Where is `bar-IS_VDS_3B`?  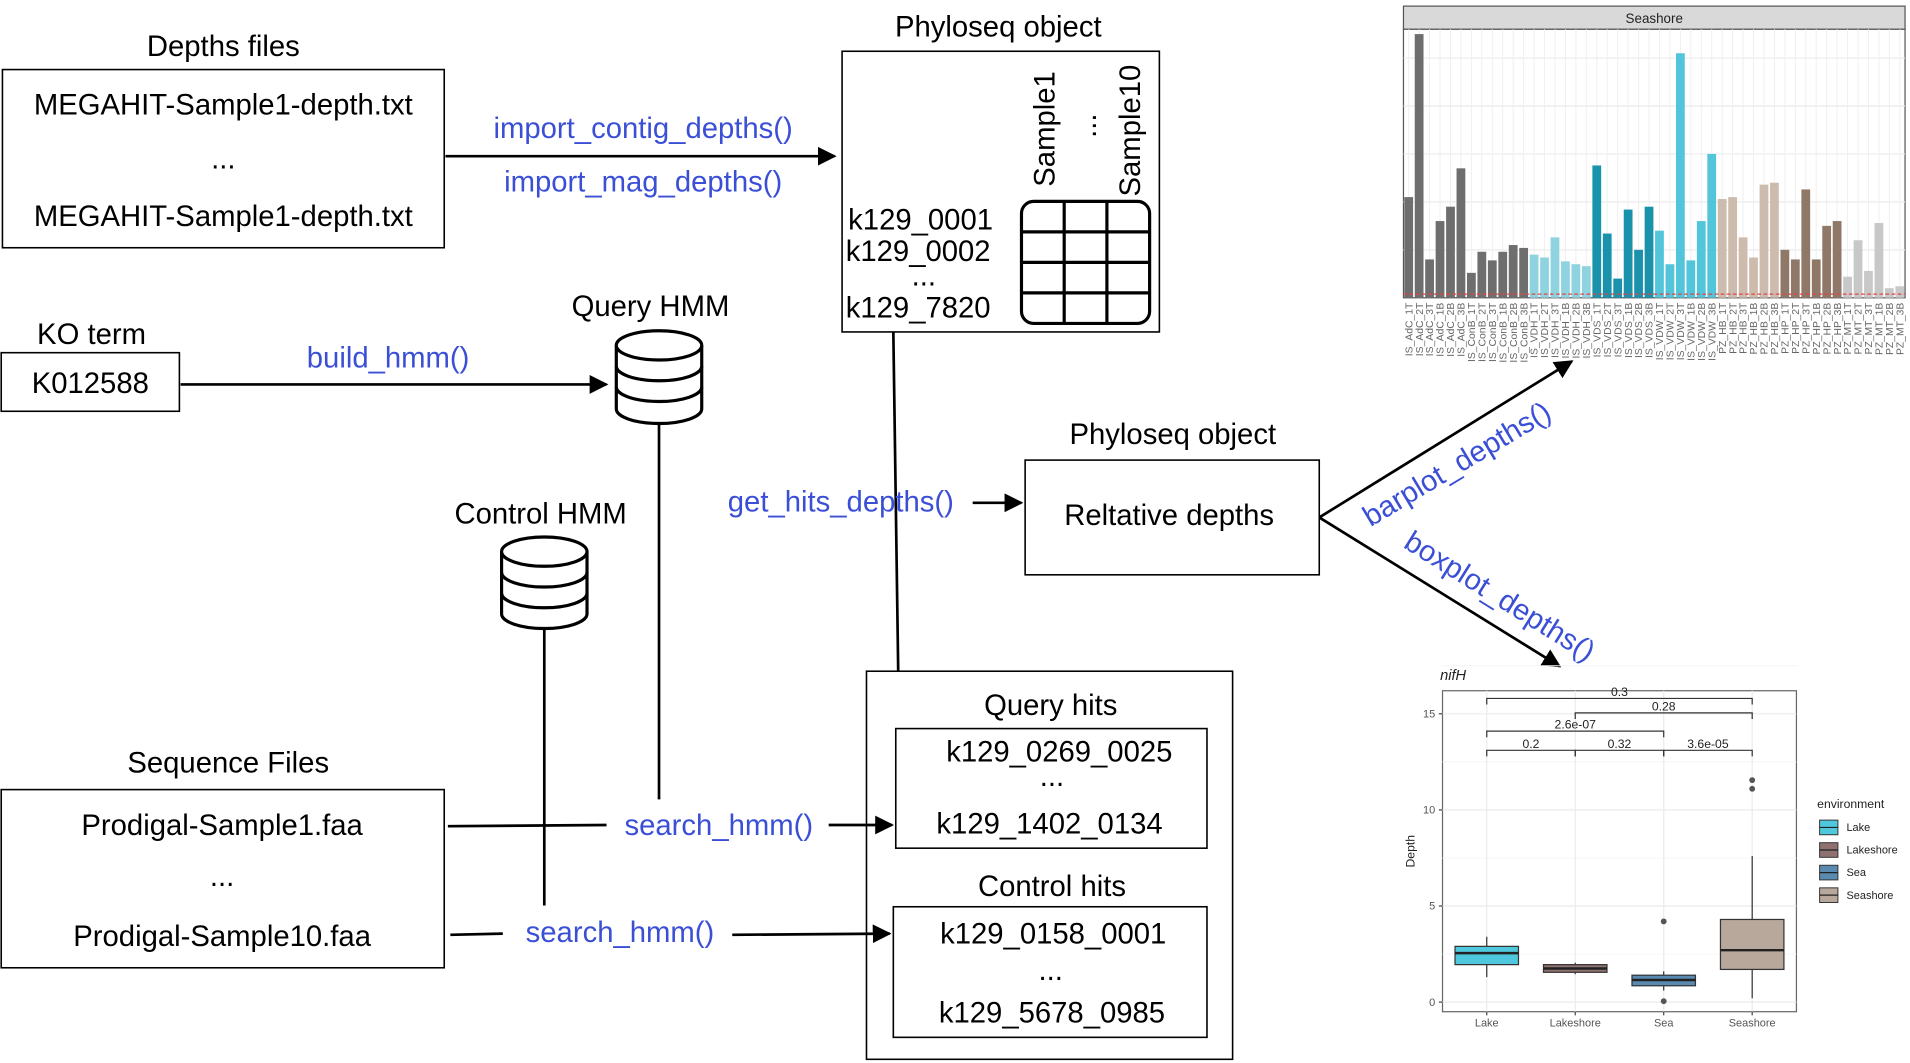 bar-IS_VDS_3B is located at coordinates (1649, 252).